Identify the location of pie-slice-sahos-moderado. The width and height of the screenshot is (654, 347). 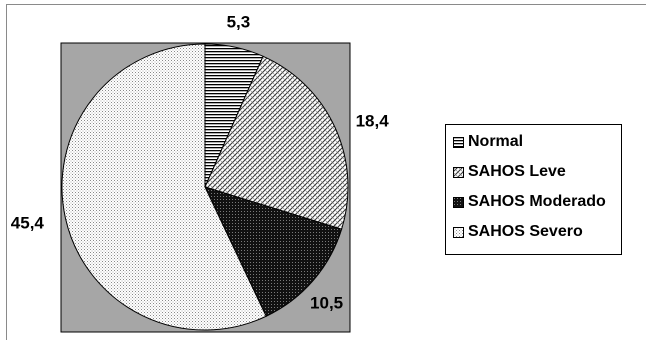
(273, 251).